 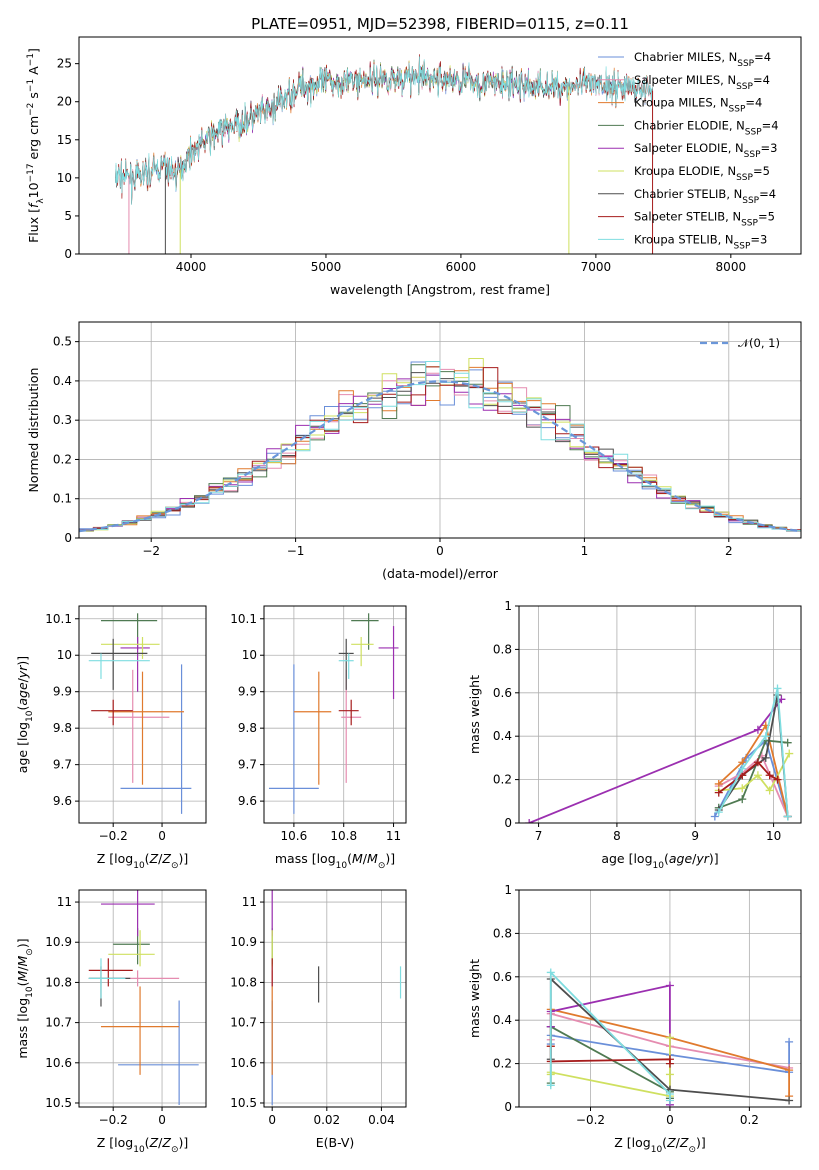 I want to click on x-tick-label: 8, so click(x=617, y=836).